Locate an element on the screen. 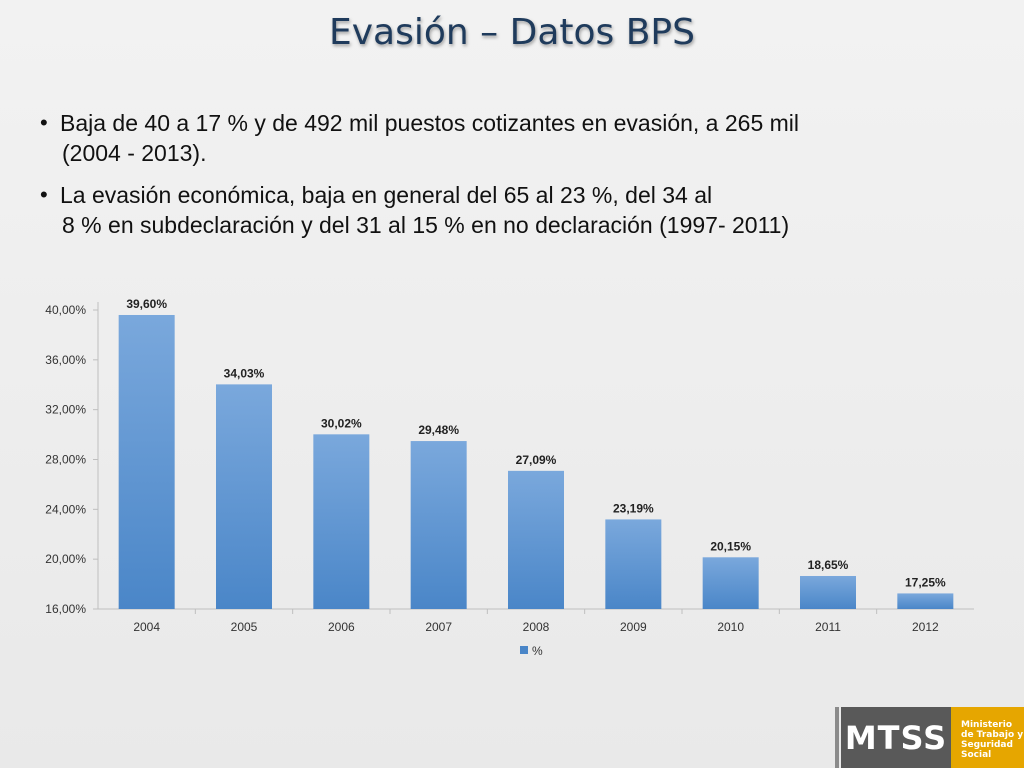 The width and height of the screenshot is (1024, 768). x-tick-label: 2009 is located at coordinates (633, 627).